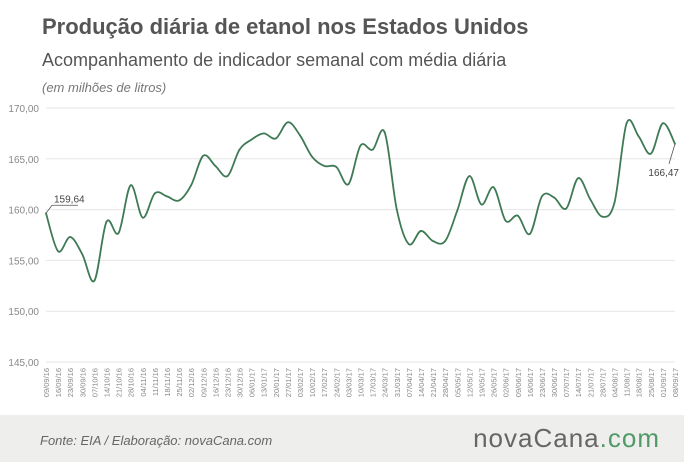  I want to click on y-tick-label: 165,00, so click(23, 160).